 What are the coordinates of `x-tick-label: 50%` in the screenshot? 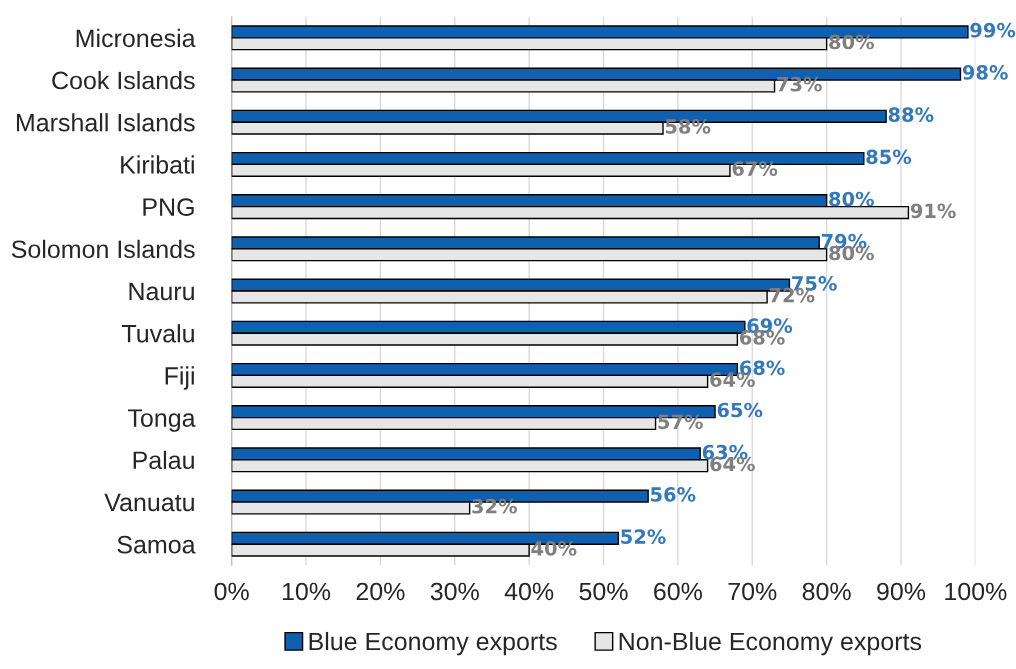 It's located at (603, 591).